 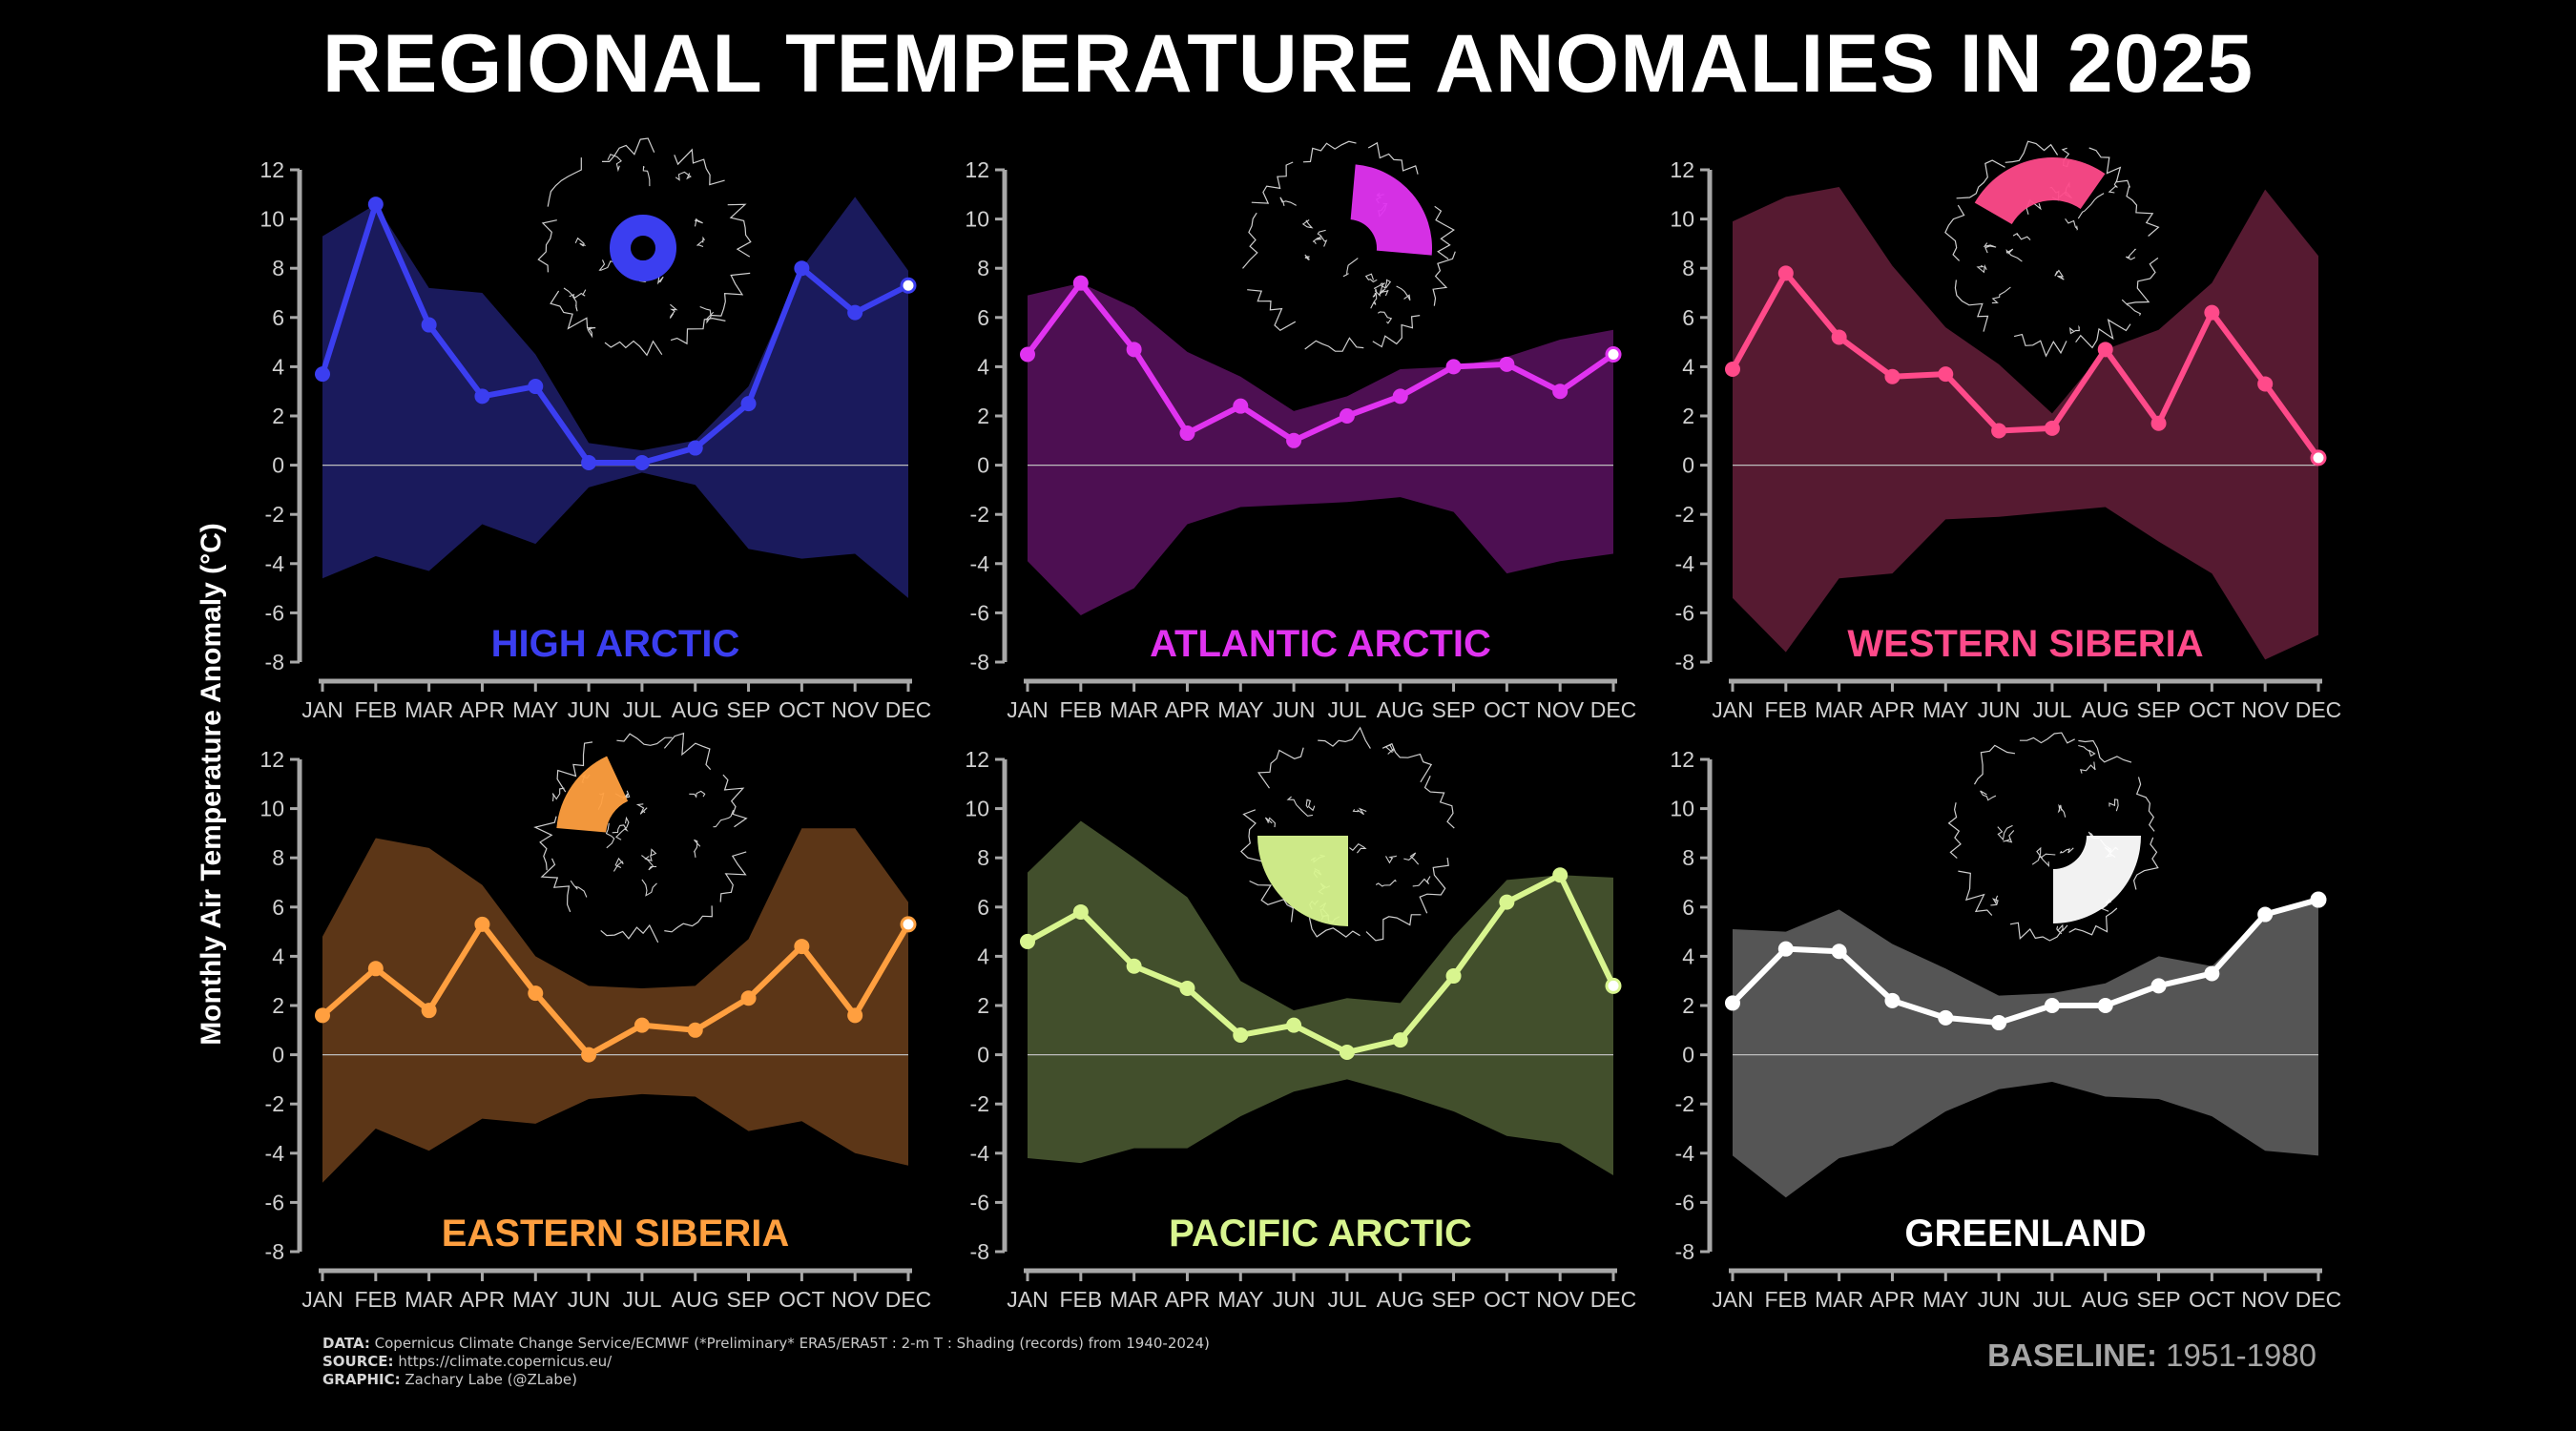 What do you see at coordinates (1732, 709) in the screenshot?
I see `x-tick-label: JAN` at bounding box center [1732, 709].